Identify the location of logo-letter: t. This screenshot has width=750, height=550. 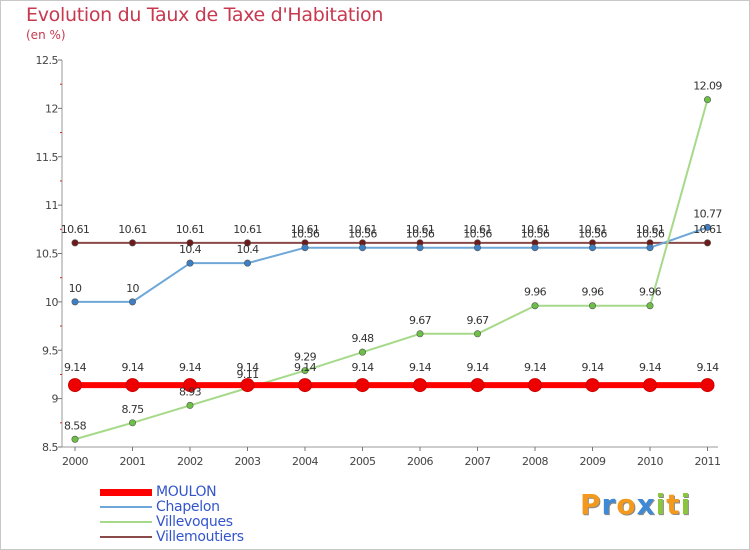
(673, 504).